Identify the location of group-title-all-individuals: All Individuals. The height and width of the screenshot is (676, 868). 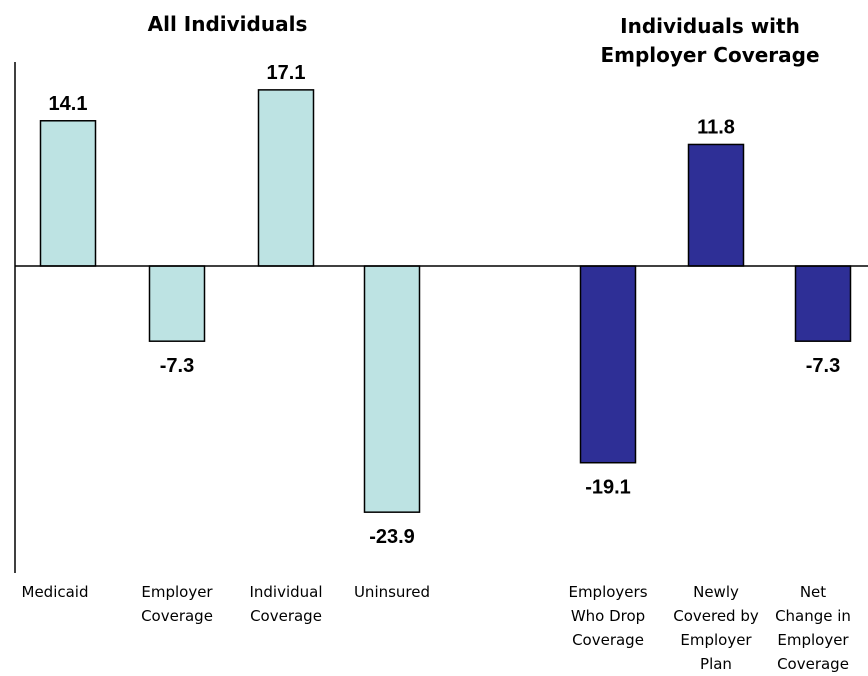
(227, 24).